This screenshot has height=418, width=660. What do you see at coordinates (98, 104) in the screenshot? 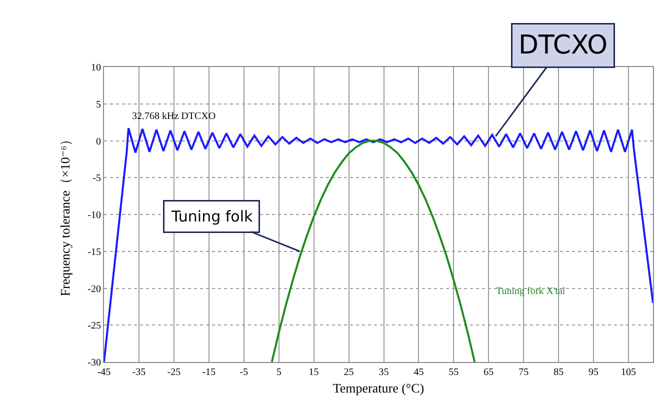
I see `y-tick-label: 5` at bounding box center [98, 104].